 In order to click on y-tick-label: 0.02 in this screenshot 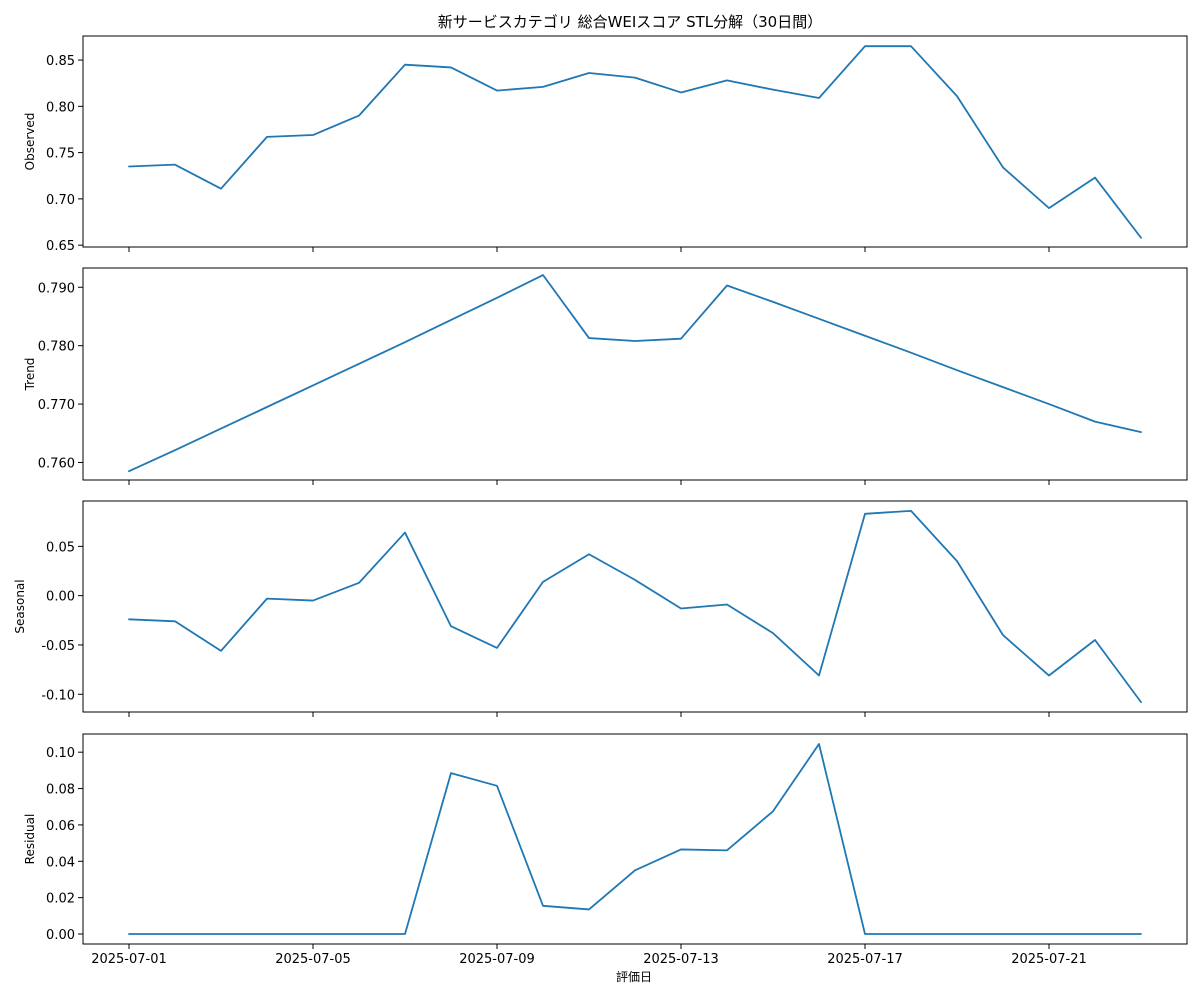, I will do `click(60, 899)`.